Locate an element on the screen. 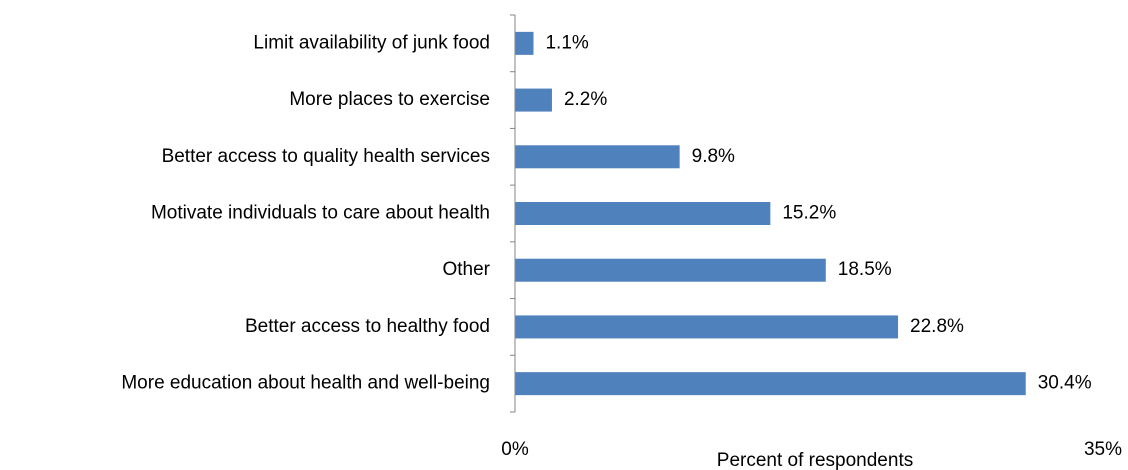 The width and height of the screenshot is (1128, 470). category-label: Better access to quality health services is located at coordinates (326, 156).